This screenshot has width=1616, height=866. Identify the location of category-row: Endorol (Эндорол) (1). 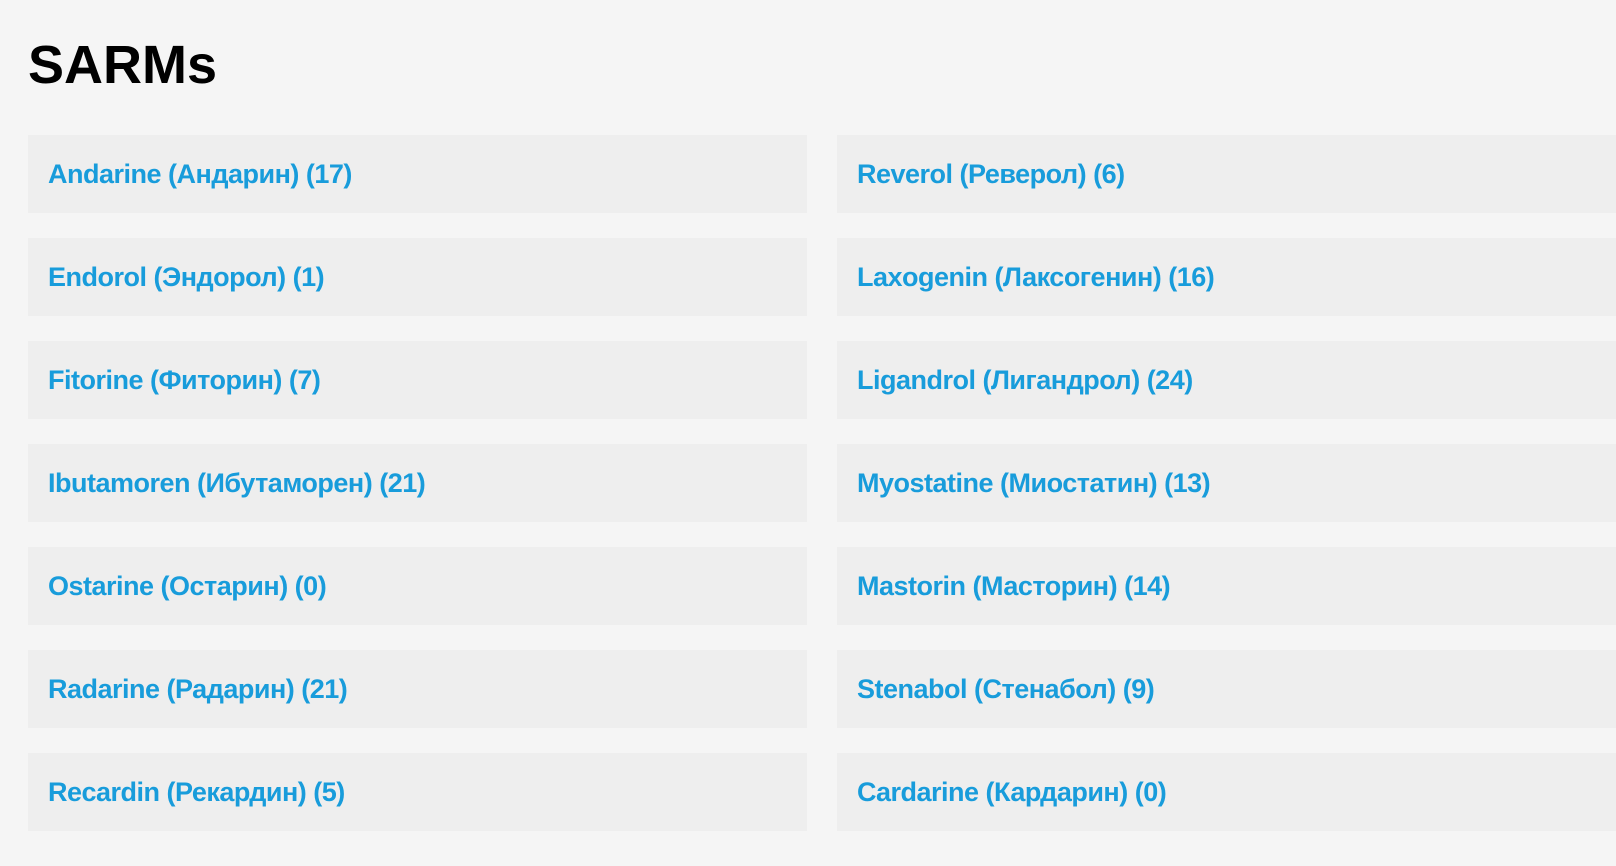
(417, 277).